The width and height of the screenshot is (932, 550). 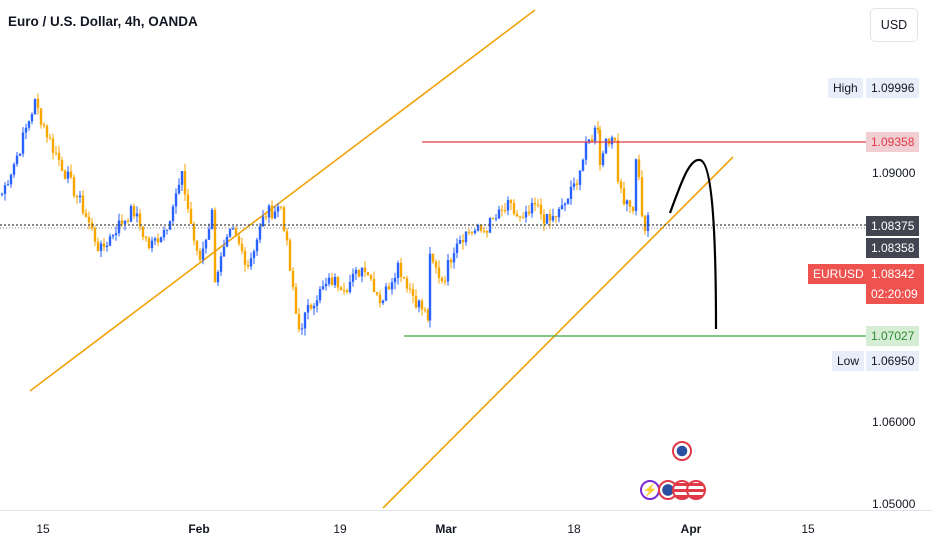 I want to click on time-tick: 18, so click(x=574, y=529).